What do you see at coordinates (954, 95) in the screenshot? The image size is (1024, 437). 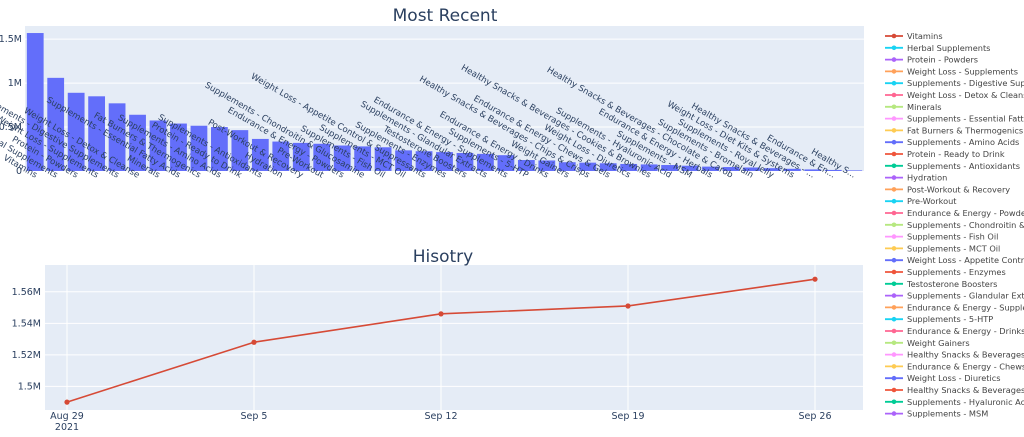 I see `legend-item: Weight Loss - Detox & Cleanse` at bounding box center [954, 95].